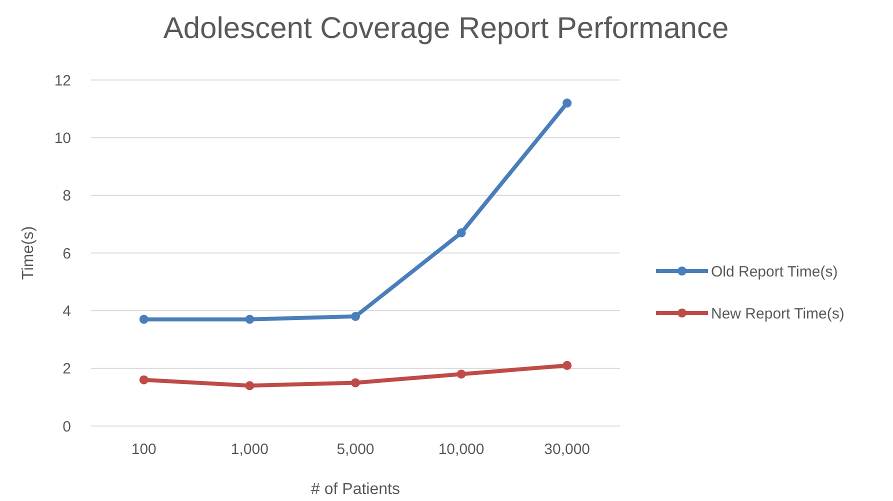 The height and width of the screenshot is (501, 893). I want to click on y-tick-label: 8, so click(66, 196).